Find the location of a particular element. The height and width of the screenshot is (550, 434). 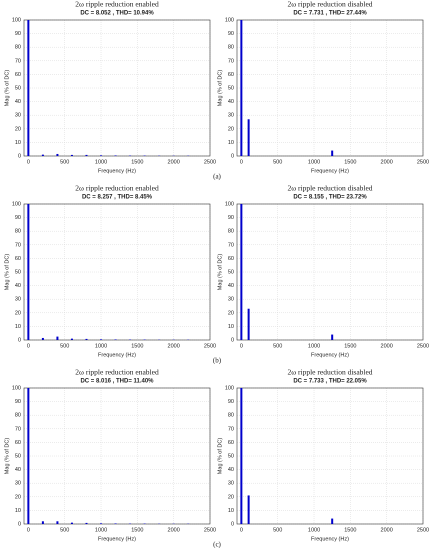

chart-subtitle: DC = 8.155 , THD= 23.72% is located at coordinates (330, 198).